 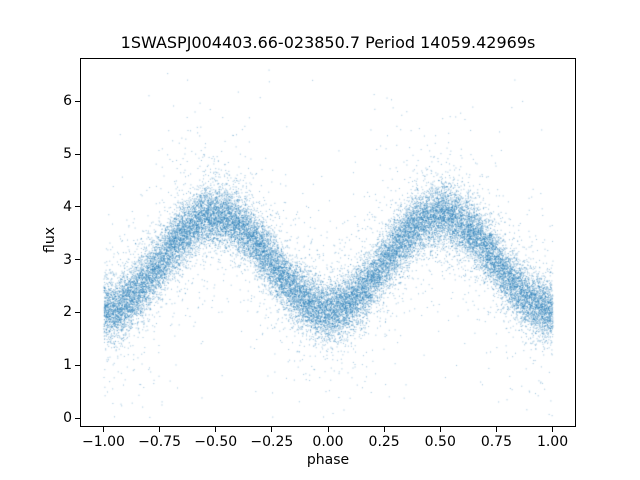 What do you see at coordinates (67, 206) in the screenshot?
I see `y-tick-label: 4` at bounding box center [67, 206].